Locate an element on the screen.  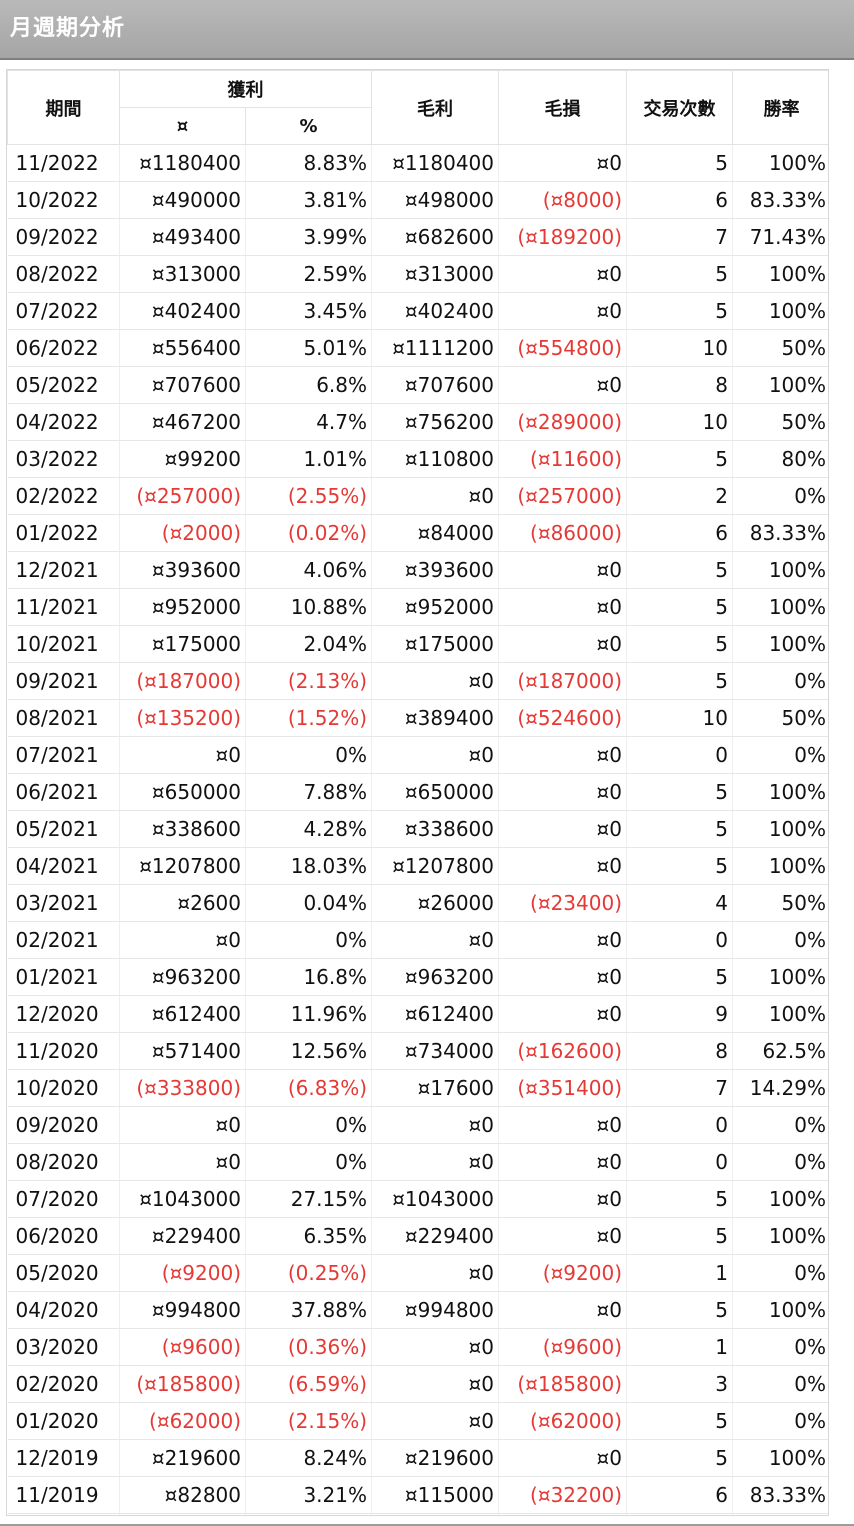
profit-percent-cell: 0.04% is located at coordinates (308, 903).